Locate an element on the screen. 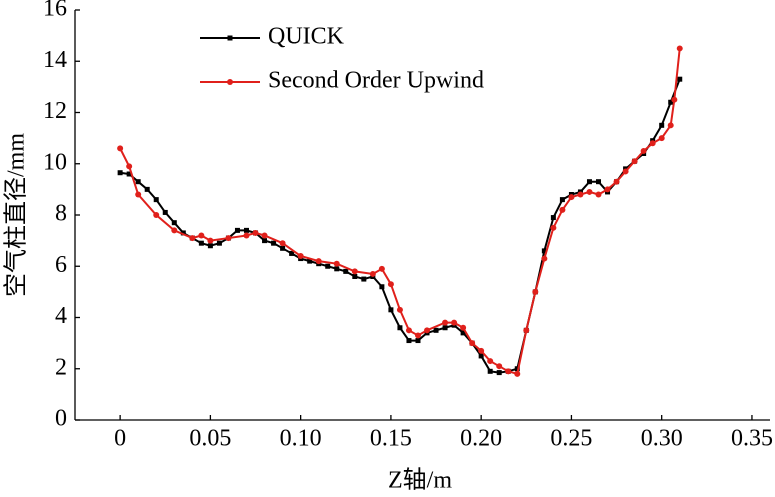  x-tick-label: 0 is located at coordinates (120, 439).